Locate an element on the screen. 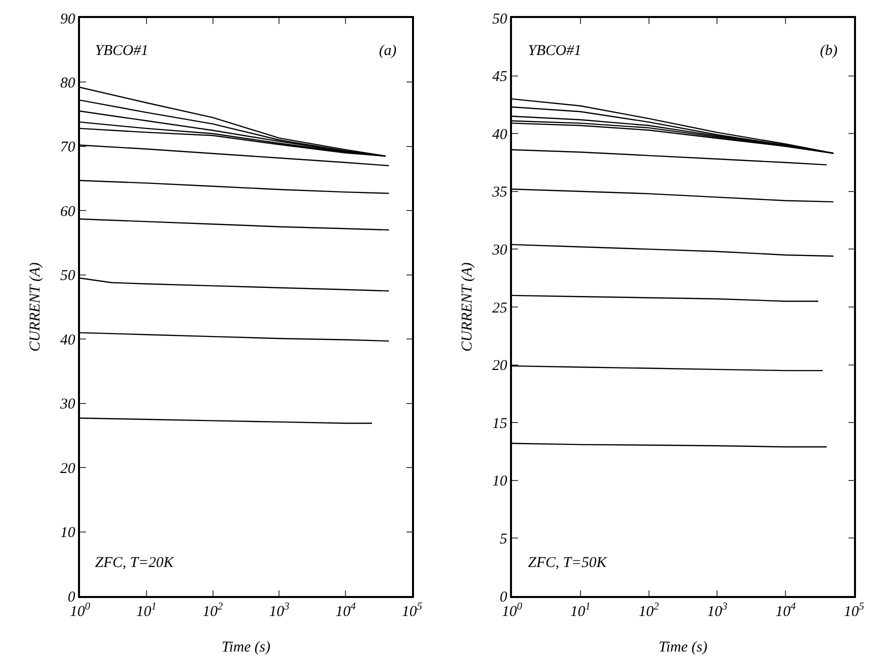 The image size is (885, 666). annotation: ZFC, T=50K is located at coordinates (568, 563).